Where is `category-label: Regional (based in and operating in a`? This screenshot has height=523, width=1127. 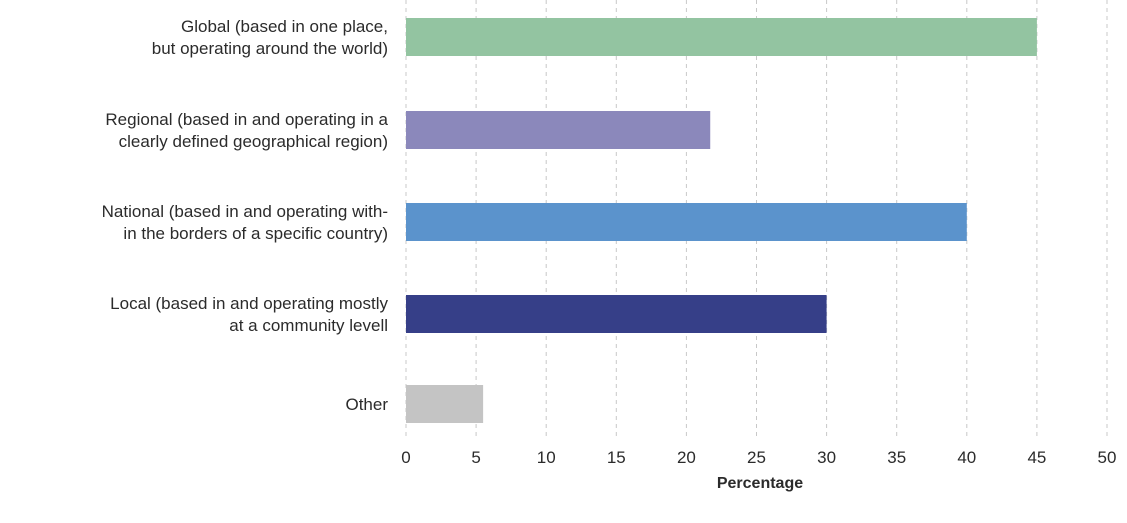 category-label: Regional (based in and operating in a is located at coordinates (246, 119).